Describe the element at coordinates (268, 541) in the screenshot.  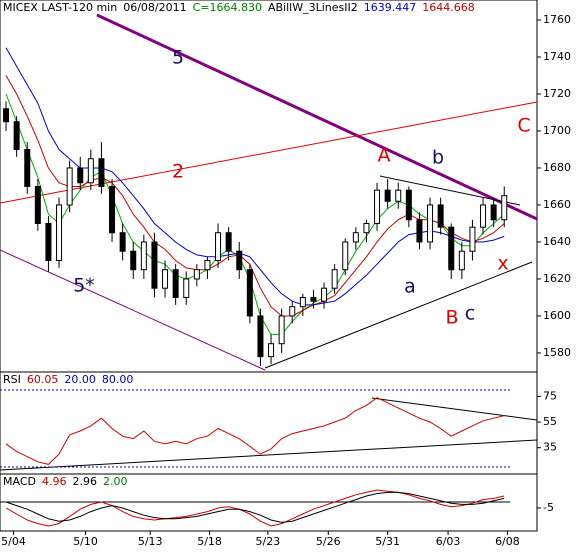
I see `x-tick-label: 5/23` at that location.